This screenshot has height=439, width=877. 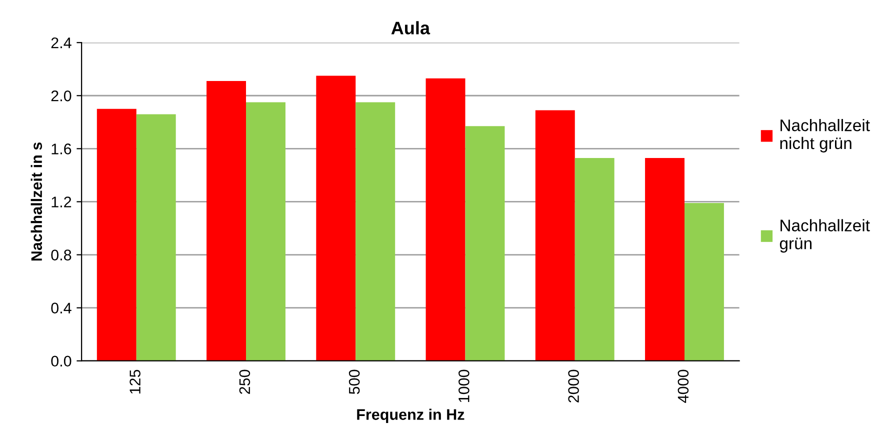 What do you see at coordinates (62, 149) in the screenshot?
I see `y-tick-label: 1.6` at bounding box center [62, 149].